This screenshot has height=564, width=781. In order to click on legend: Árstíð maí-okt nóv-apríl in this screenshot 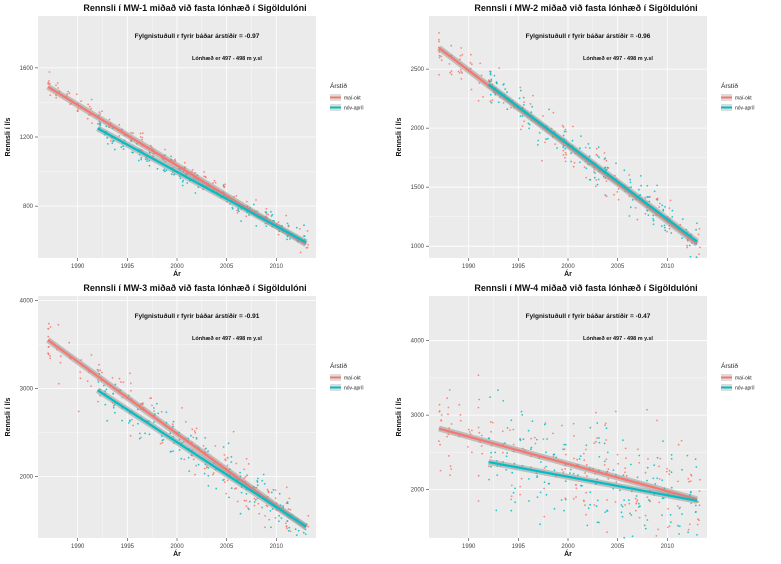, I will do `click(346, 376)`.